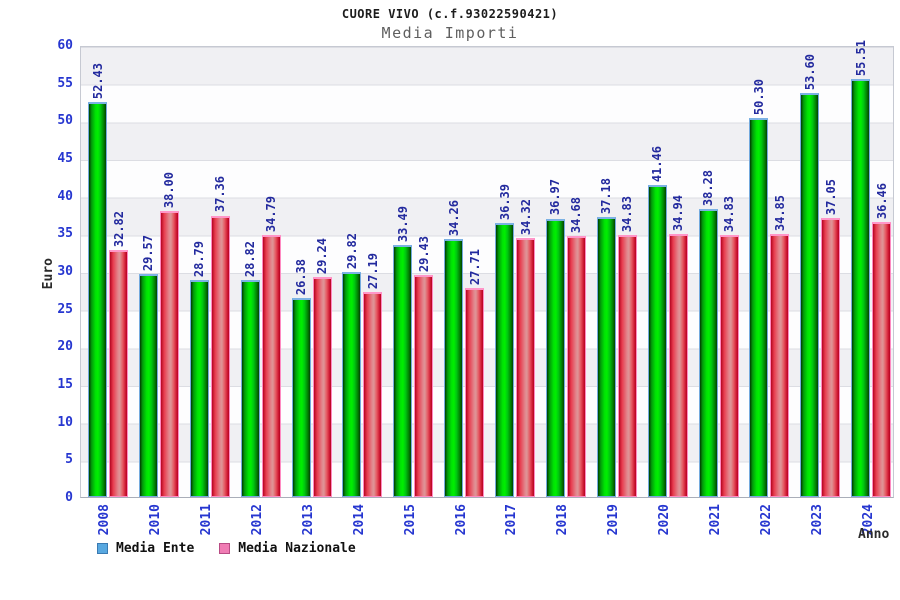  Describe the element at coordinates (271, 365) in the screenshot. I see `bar-red-2012` at that location.